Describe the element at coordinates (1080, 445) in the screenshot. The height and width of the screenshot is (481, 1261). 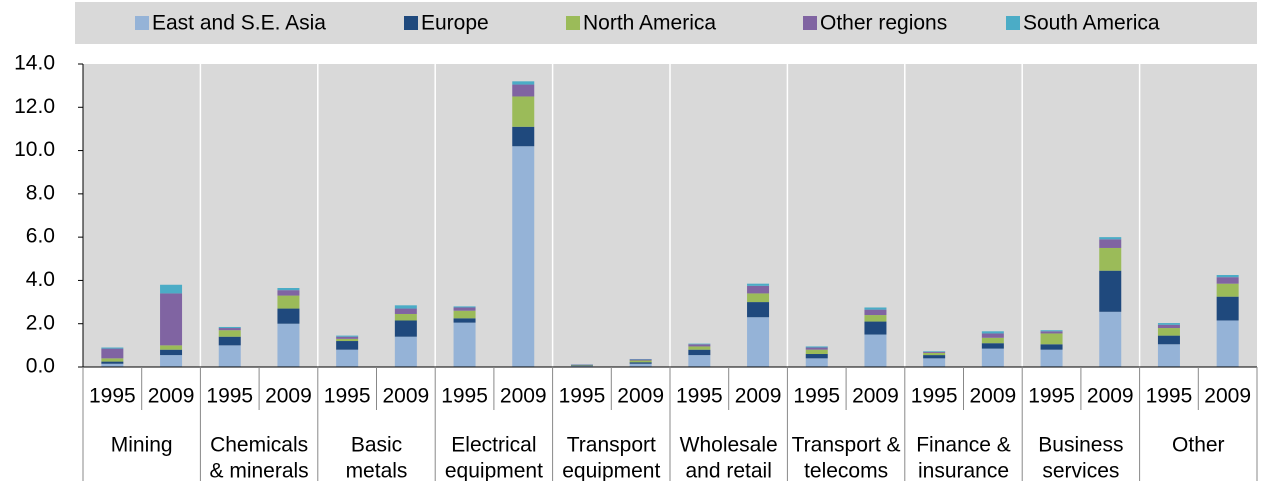
I see `group-label: Business` at that location.